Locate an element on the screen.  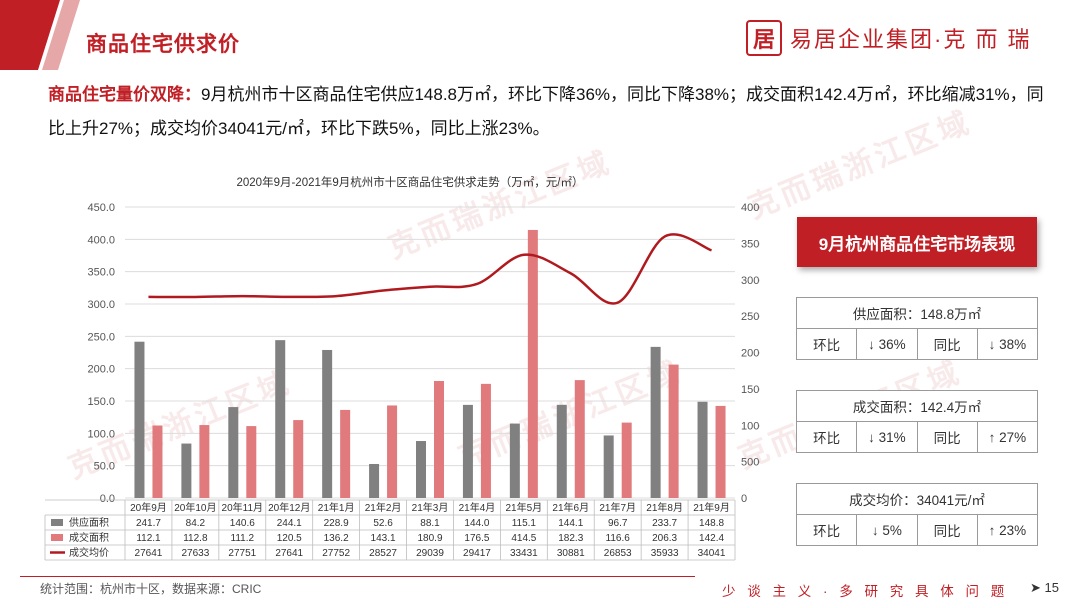
header-decoration is located at coordinates (40, 35).